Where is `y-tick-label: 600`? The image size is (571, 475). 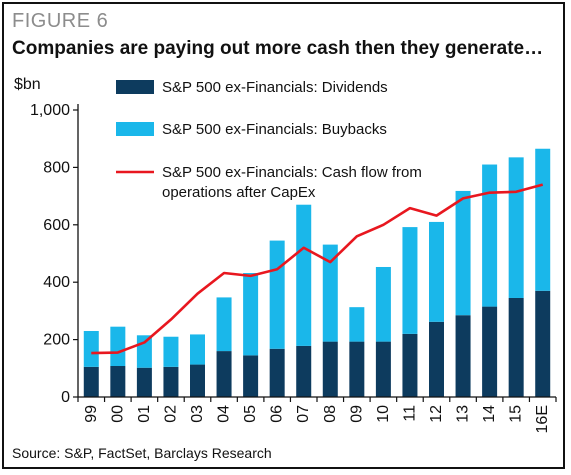
y-tick-label: 600 is located at coordinates (56, 225).